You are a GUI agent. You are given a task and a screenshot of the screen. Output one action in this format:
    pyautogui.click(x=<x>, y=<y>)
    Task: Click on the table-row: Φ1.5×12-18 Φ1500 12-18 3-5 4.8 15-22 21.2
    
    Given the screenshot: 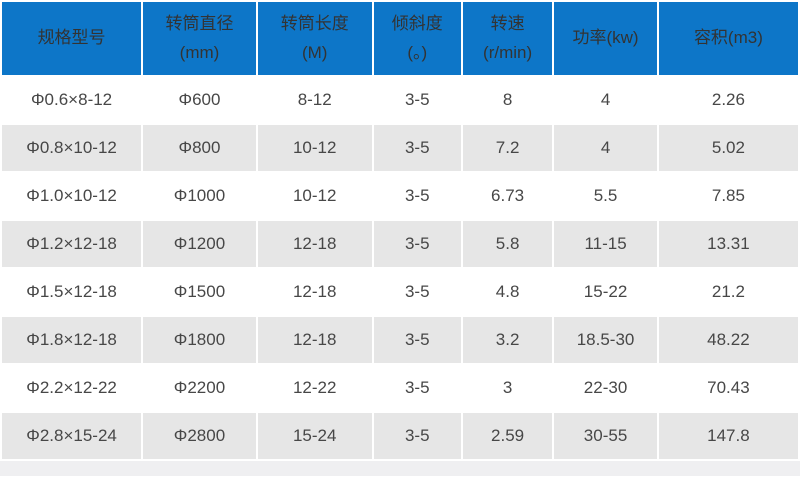 What is the action you would take?
    pyautogui.click(x=400, y=292)
    